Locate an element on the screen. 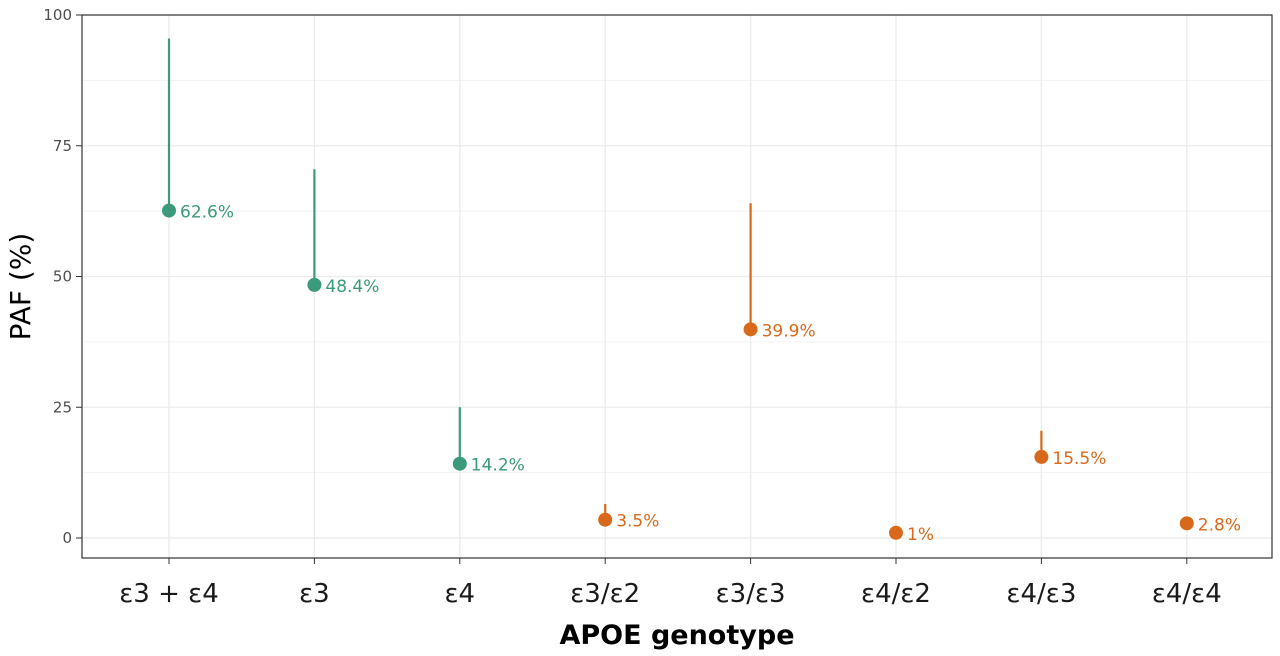  x-tick-label: ε4/ε4 is located at coordinates (1187, 594).